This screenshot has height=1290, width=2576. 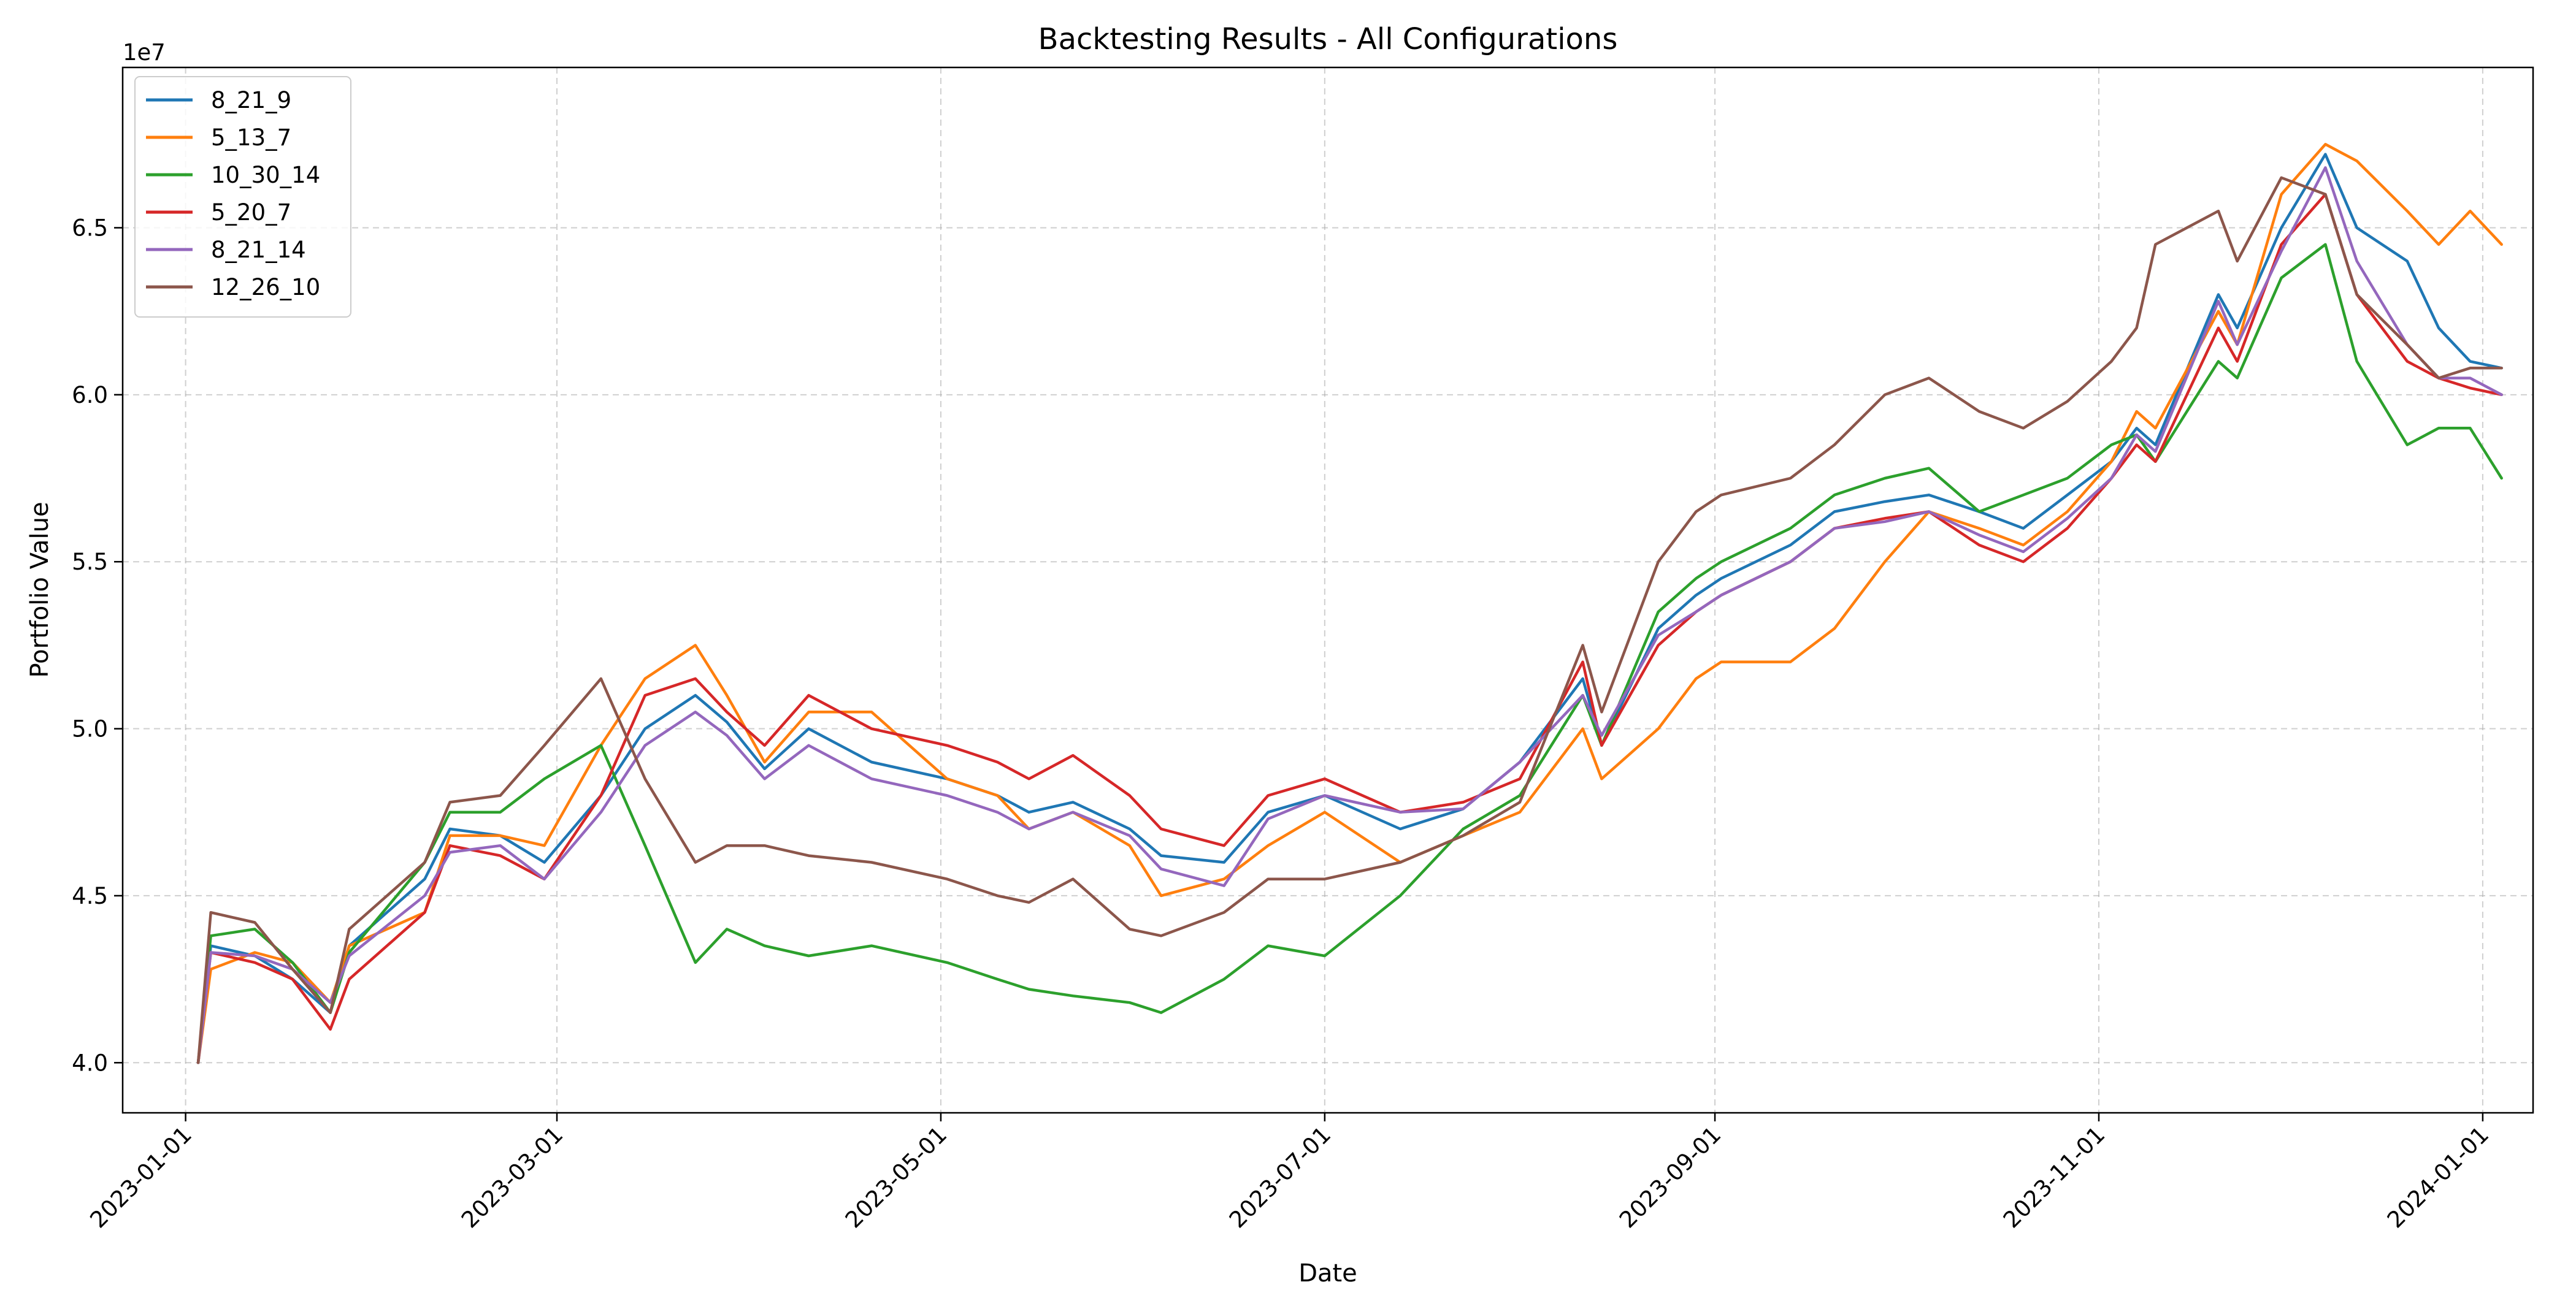 What do you see at coordinates (265, 287) in the screenshot?
I see `legend-entry-label: 12_26_10` at bounding box center [265, 287].